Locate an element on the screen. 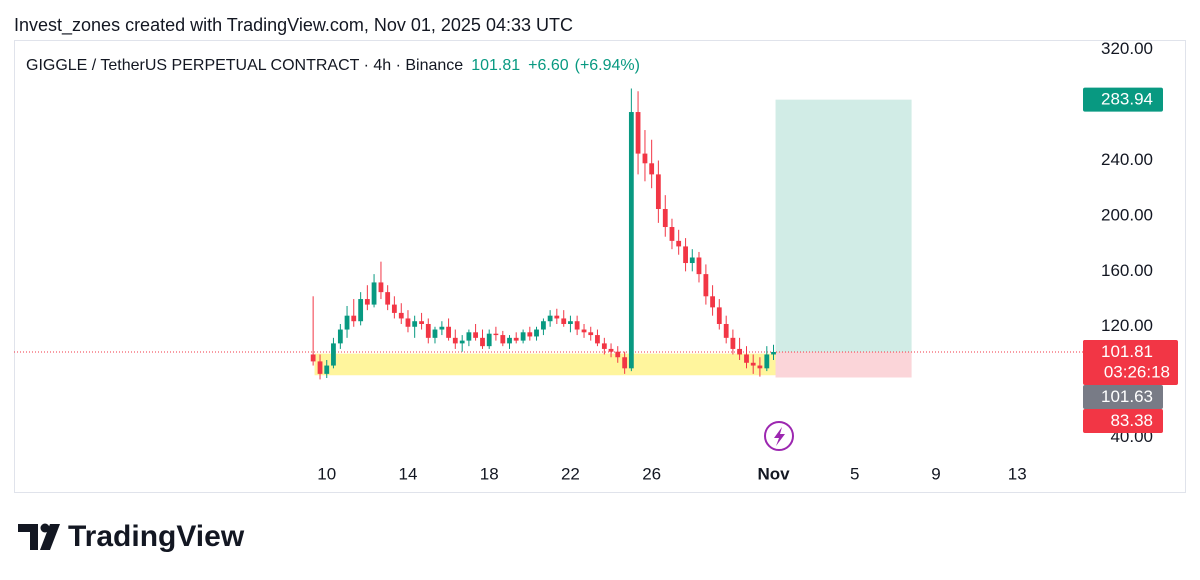  footer-brand: TradingView is located at coordinates (156, 536).